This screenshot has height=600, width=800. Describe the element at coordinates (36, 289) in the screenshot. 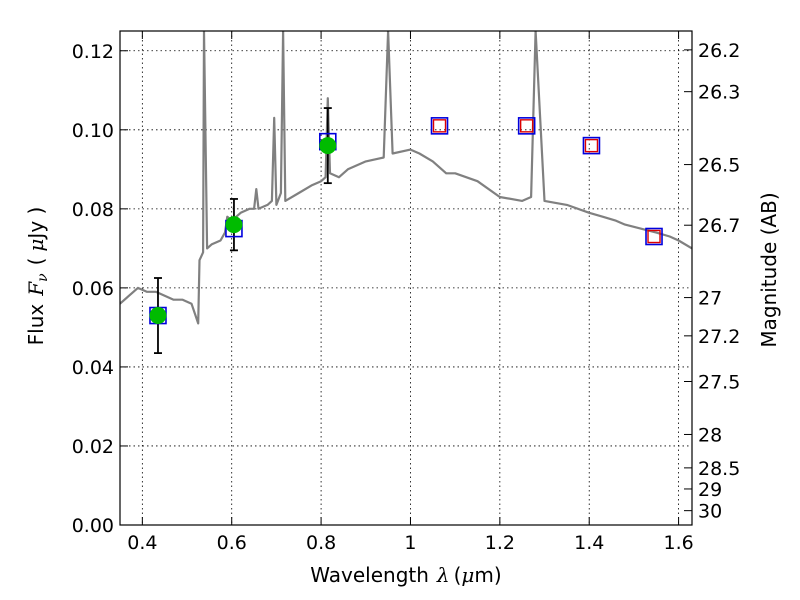

I see `y-axis-symbol: F` at that location.